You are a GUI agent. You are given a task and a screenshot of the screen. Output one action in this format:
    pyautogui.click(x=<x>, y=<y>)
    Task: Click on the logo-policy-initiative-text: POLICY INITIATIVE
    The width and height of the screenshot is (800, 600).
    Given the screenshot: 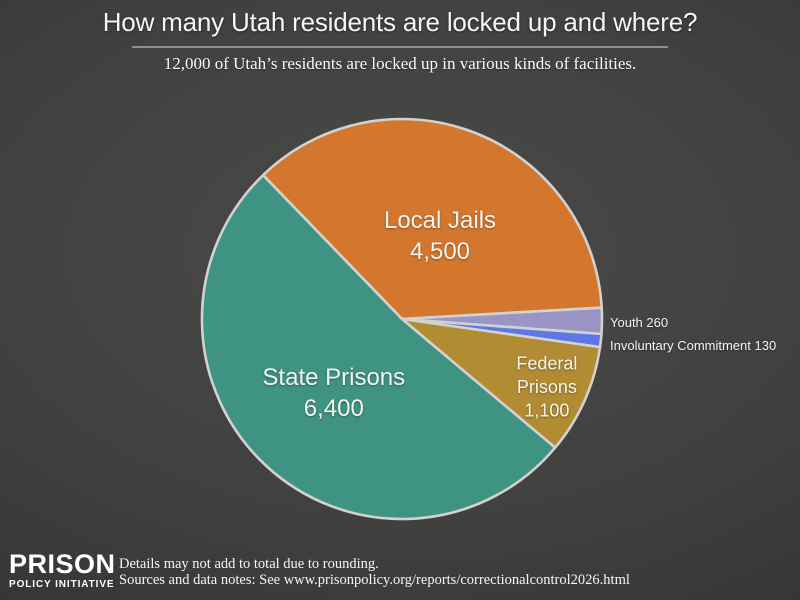 What is the action you would take?
    pyautogui.click(x=62, y=584)
    